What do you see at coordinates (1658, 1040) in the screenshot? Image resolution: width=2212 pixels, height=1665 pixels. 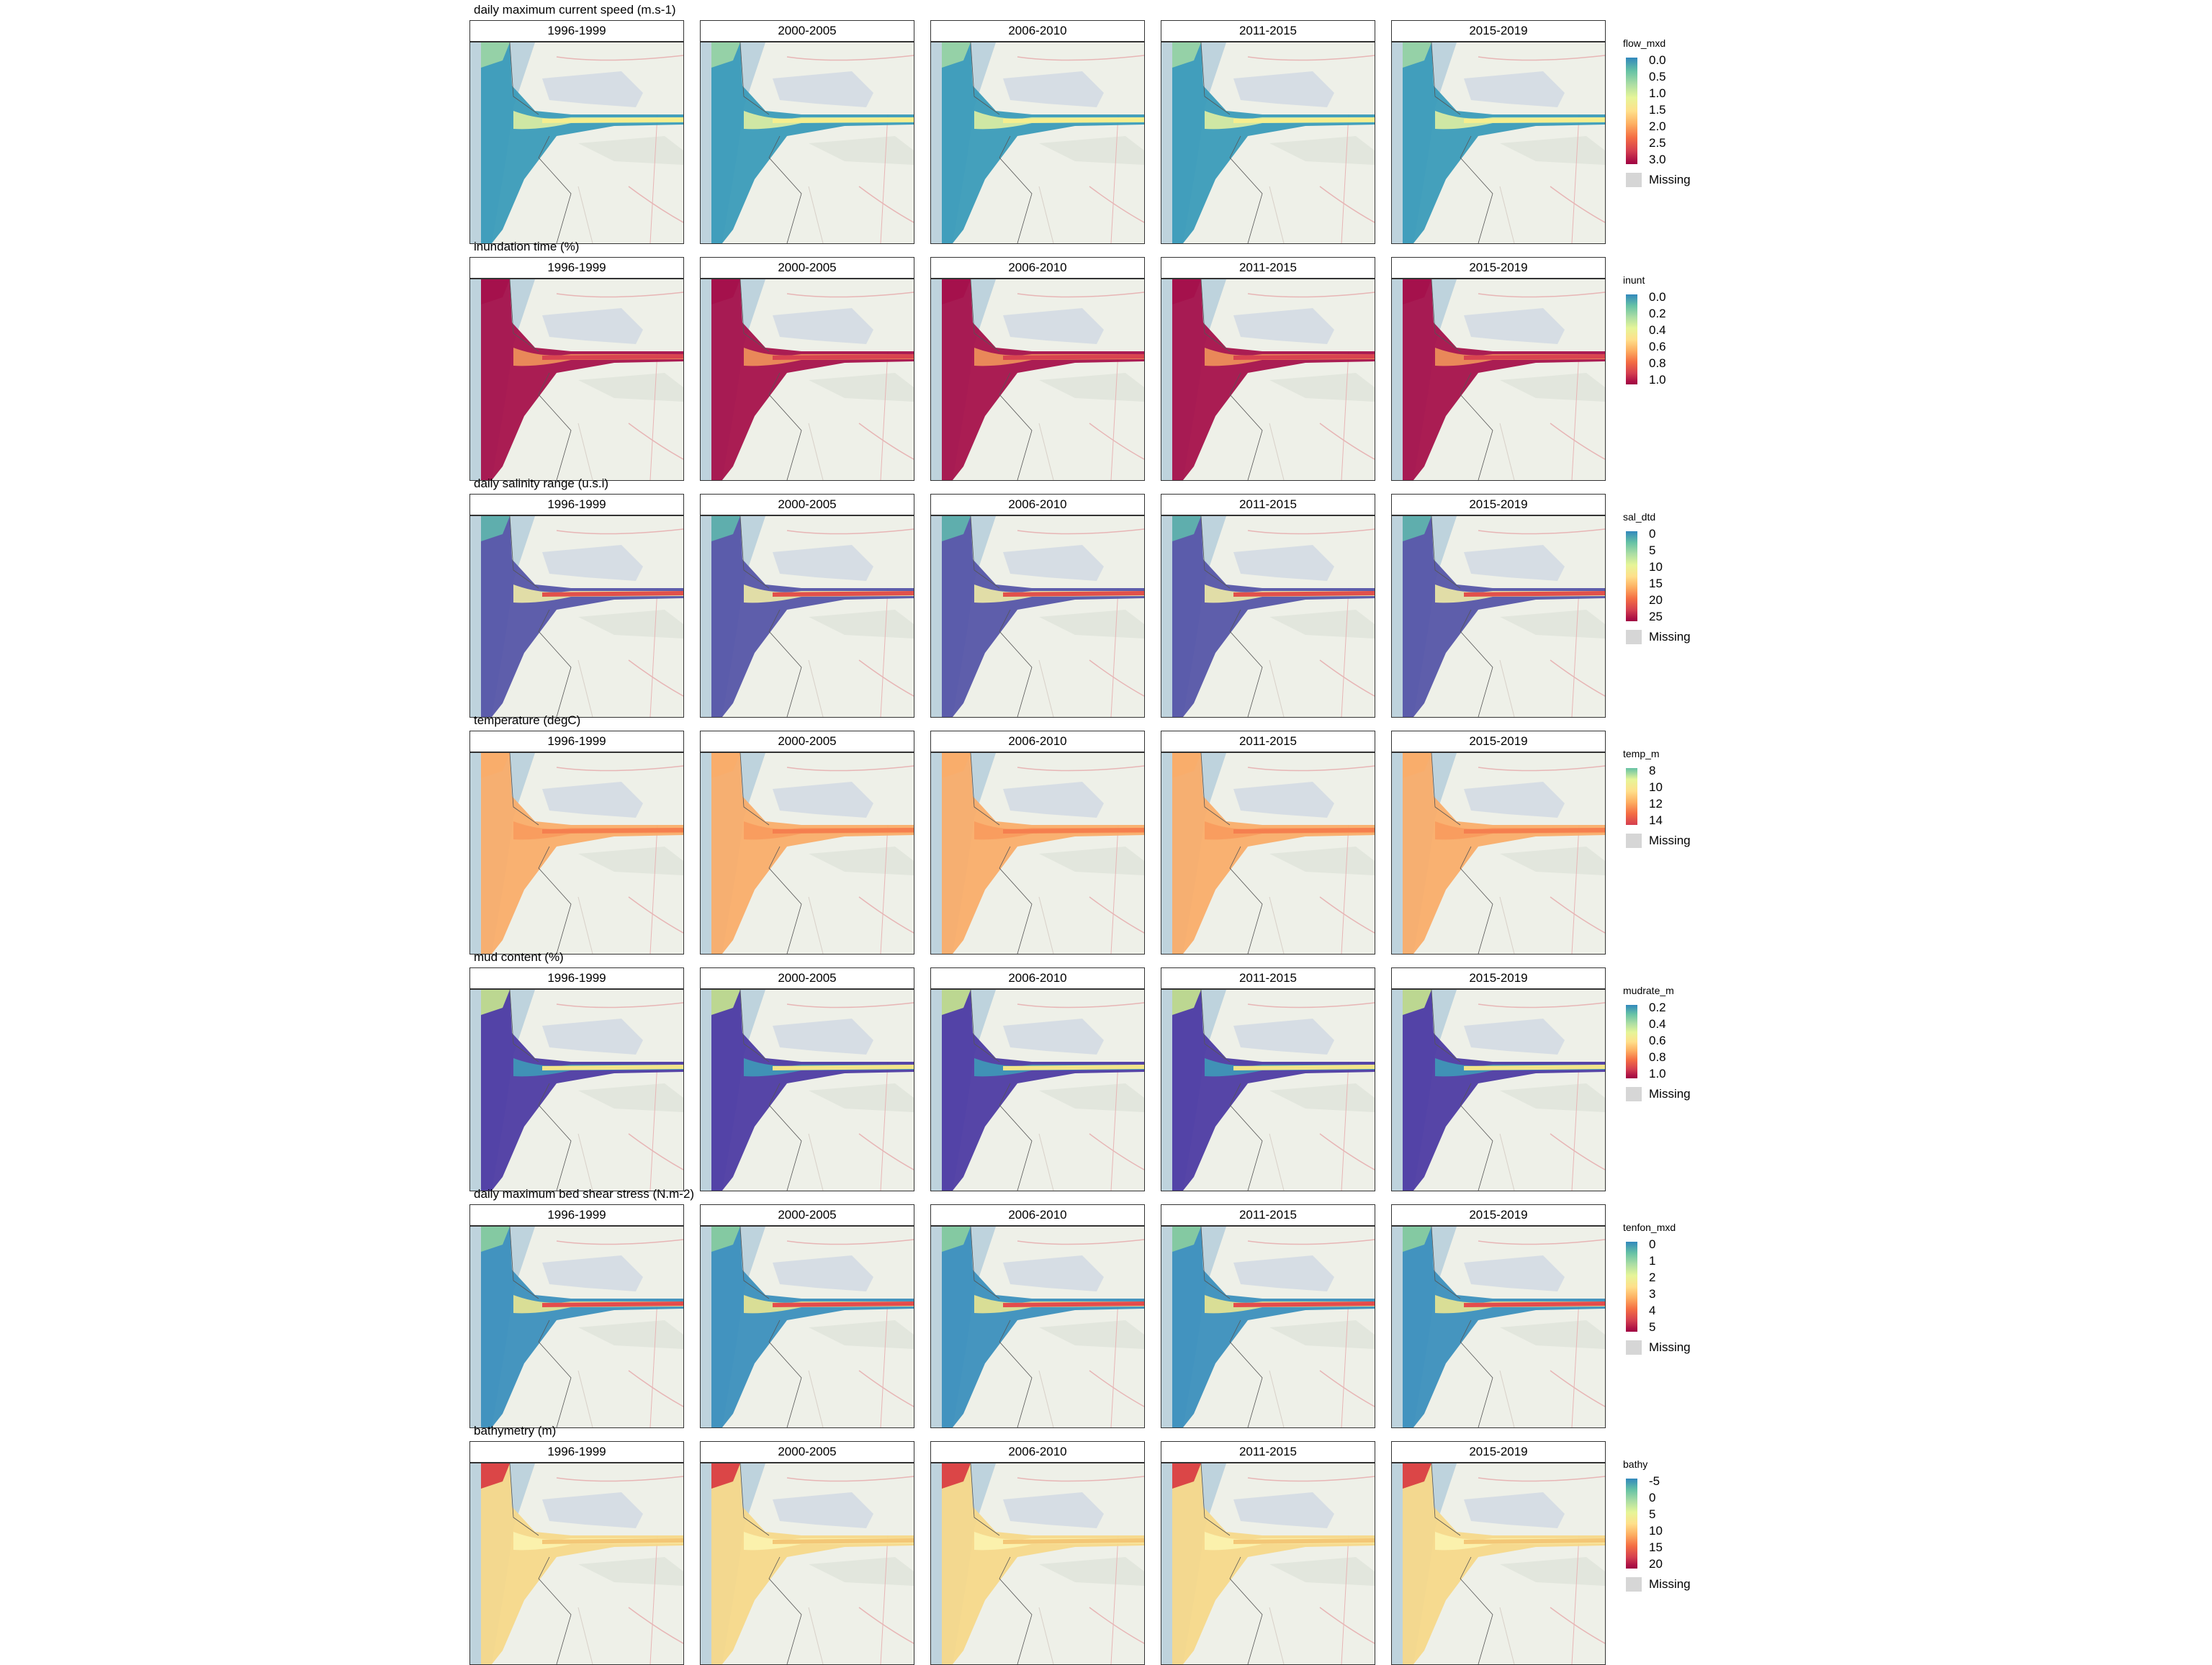 I see `legend-tick-label: 0.6` at bounding box center [1658, 1040].